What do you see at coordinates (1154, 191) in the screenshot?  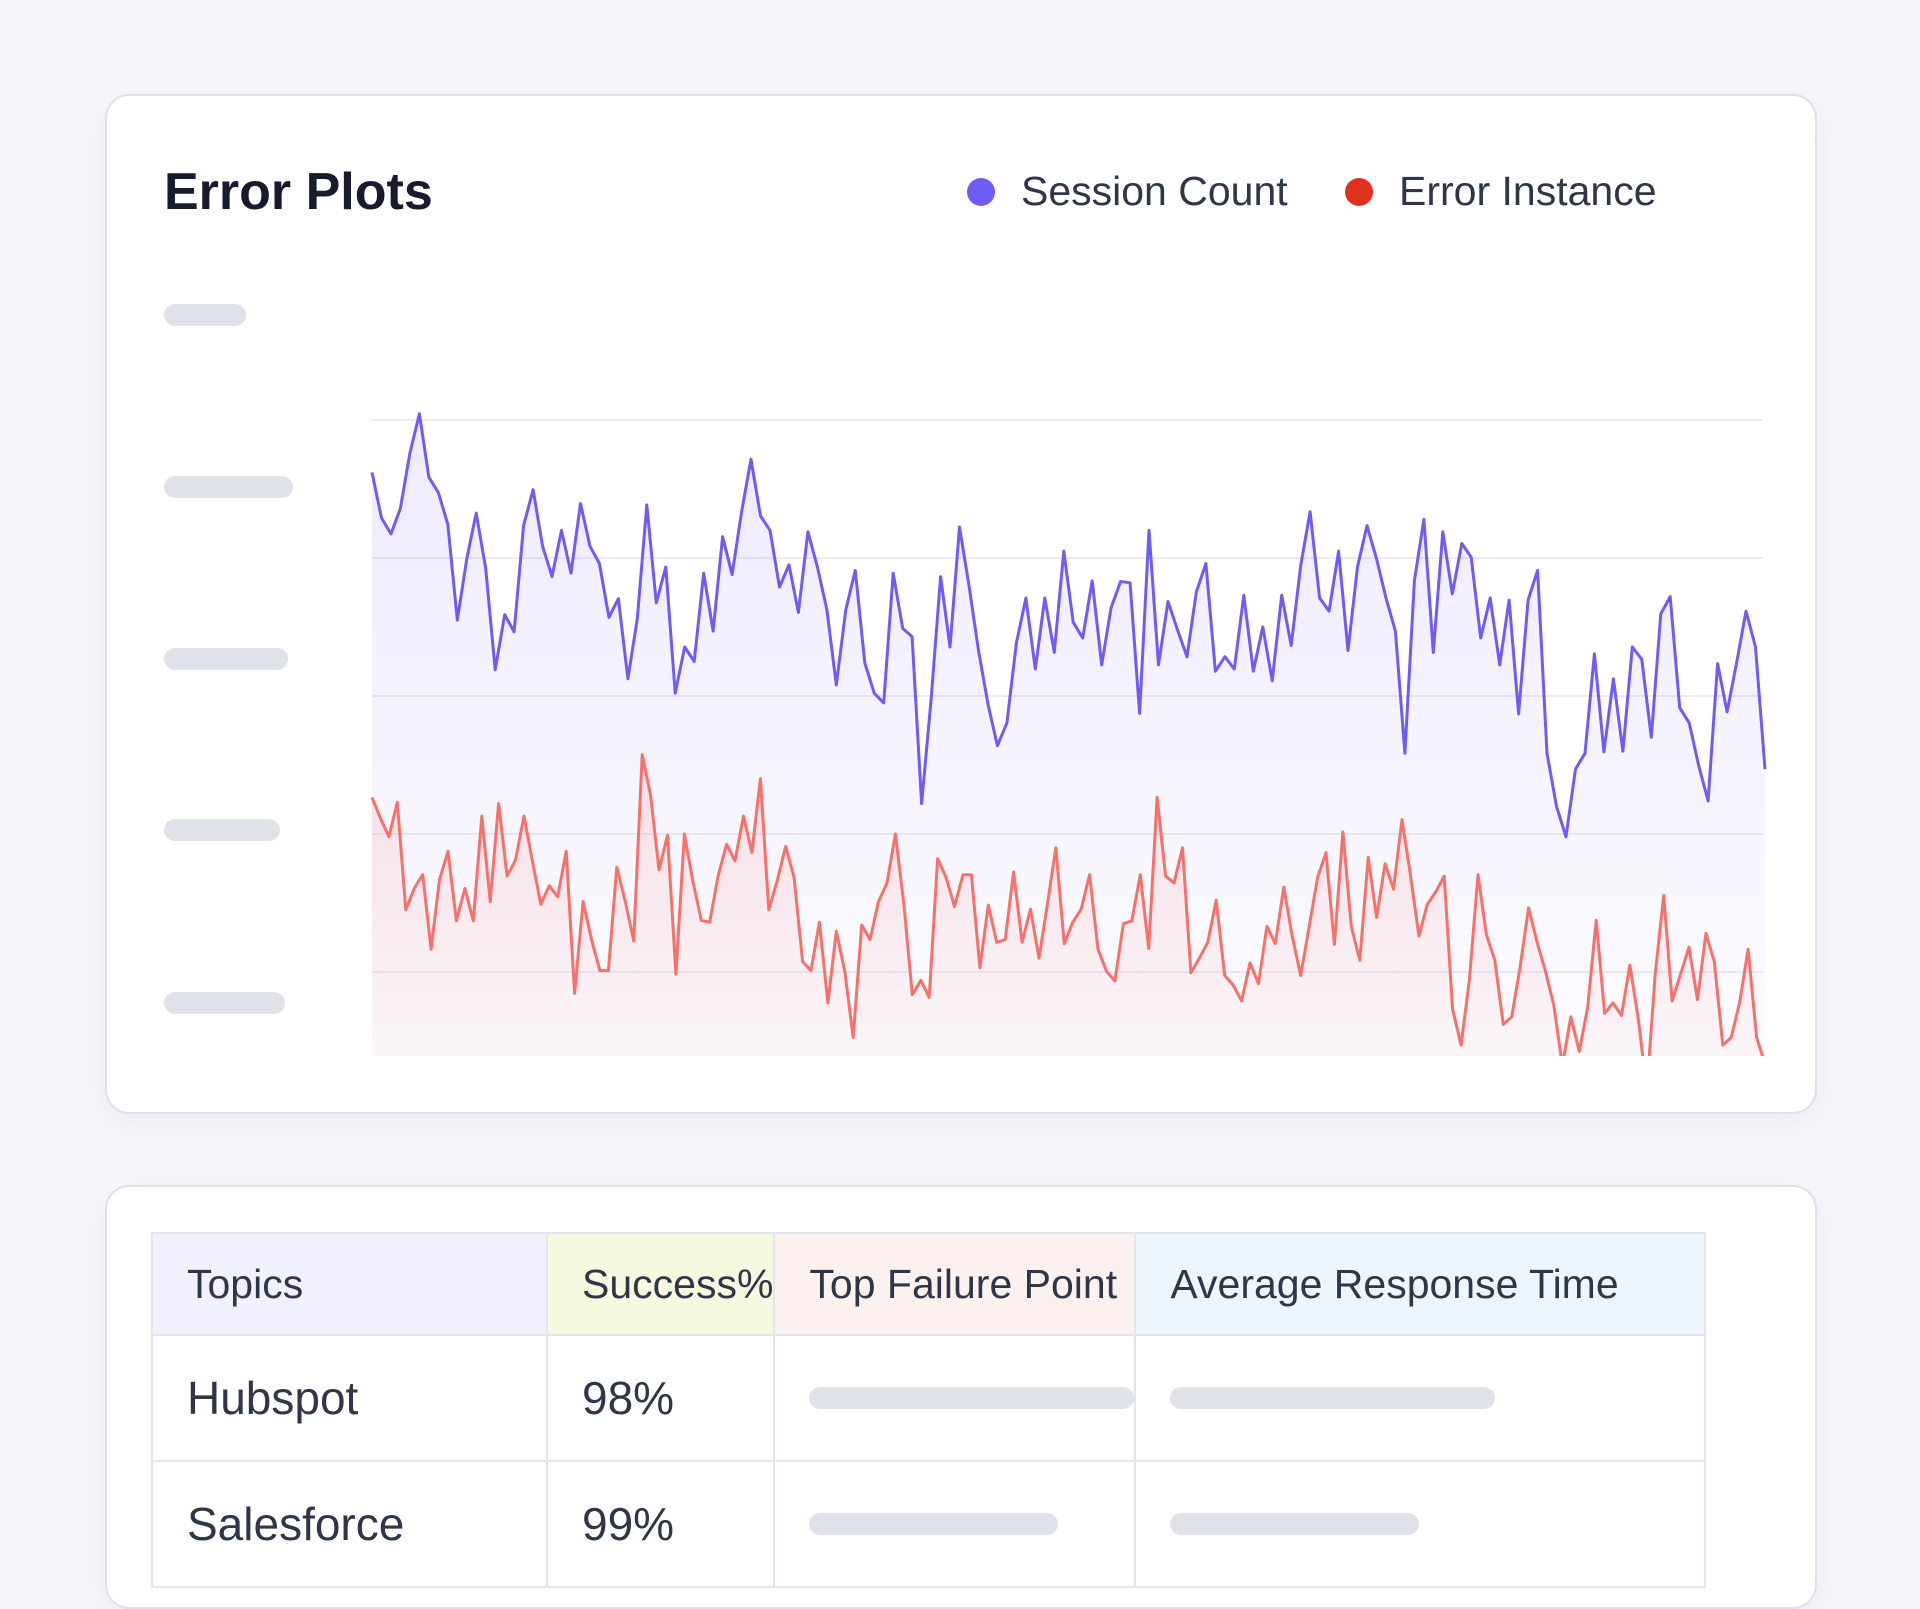 I see `legend-label: Session Count` at bounding box center [1154, 191].